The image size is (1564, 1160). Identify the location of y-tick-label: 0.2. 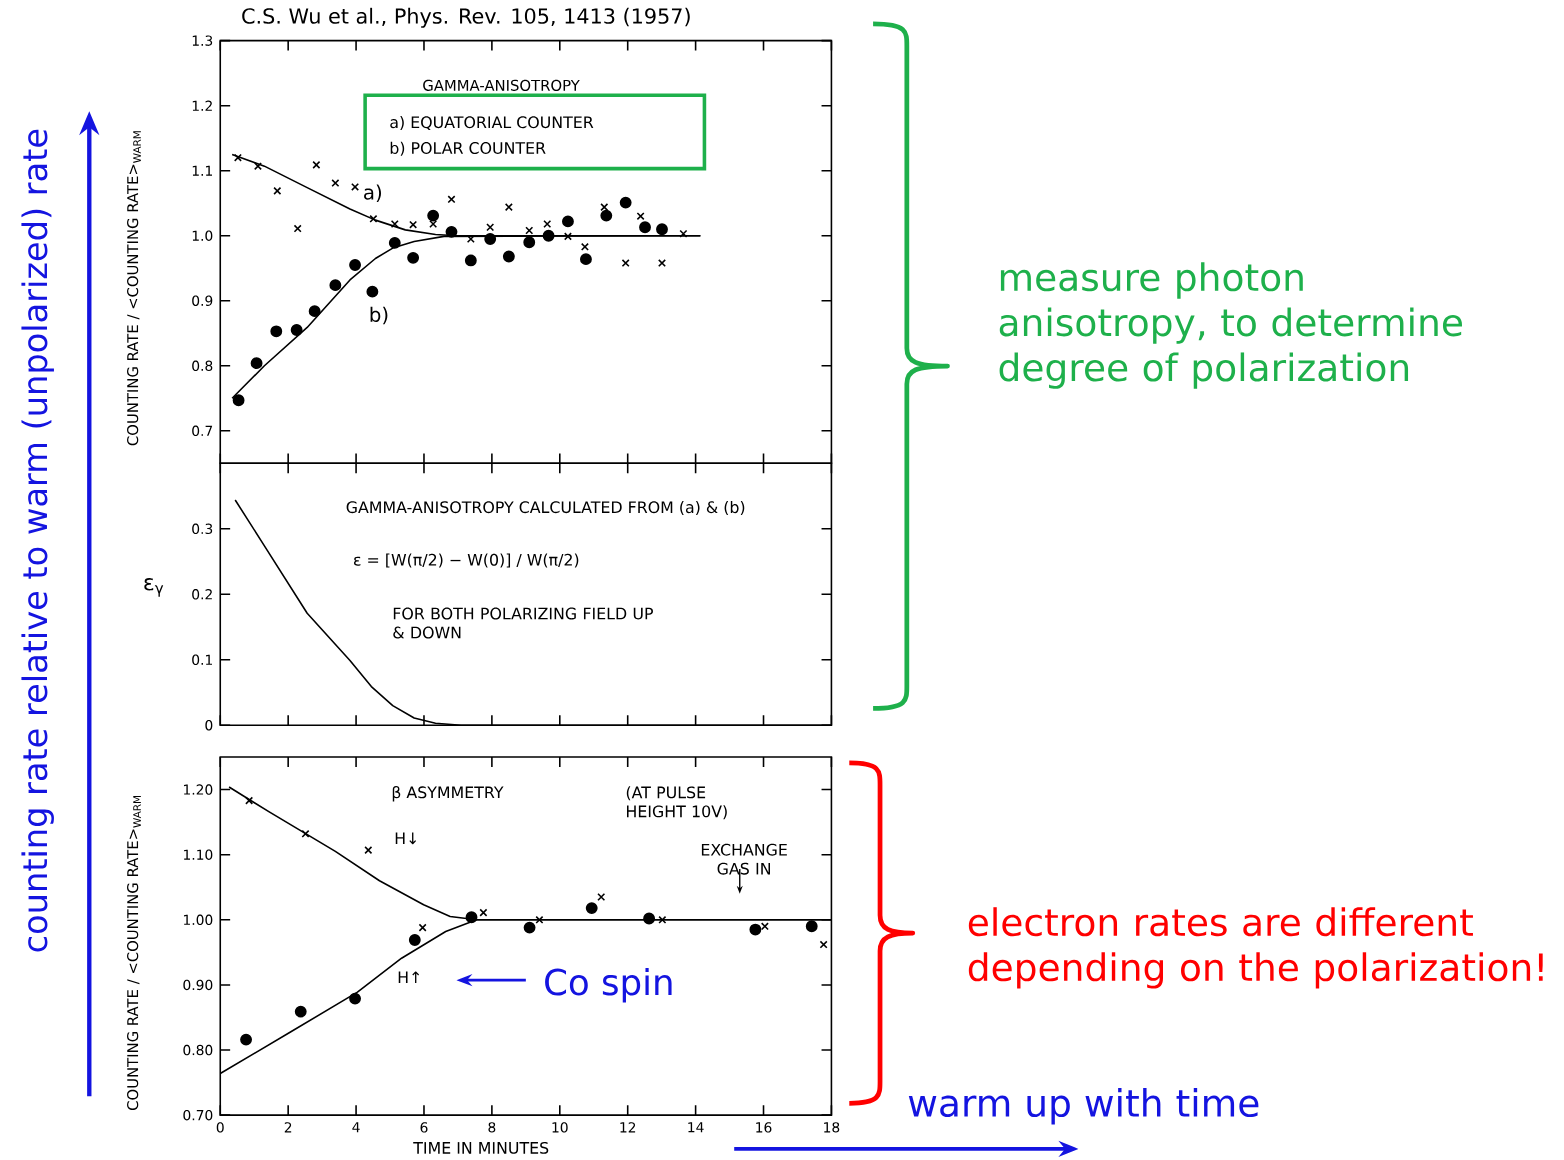
(202, 594).